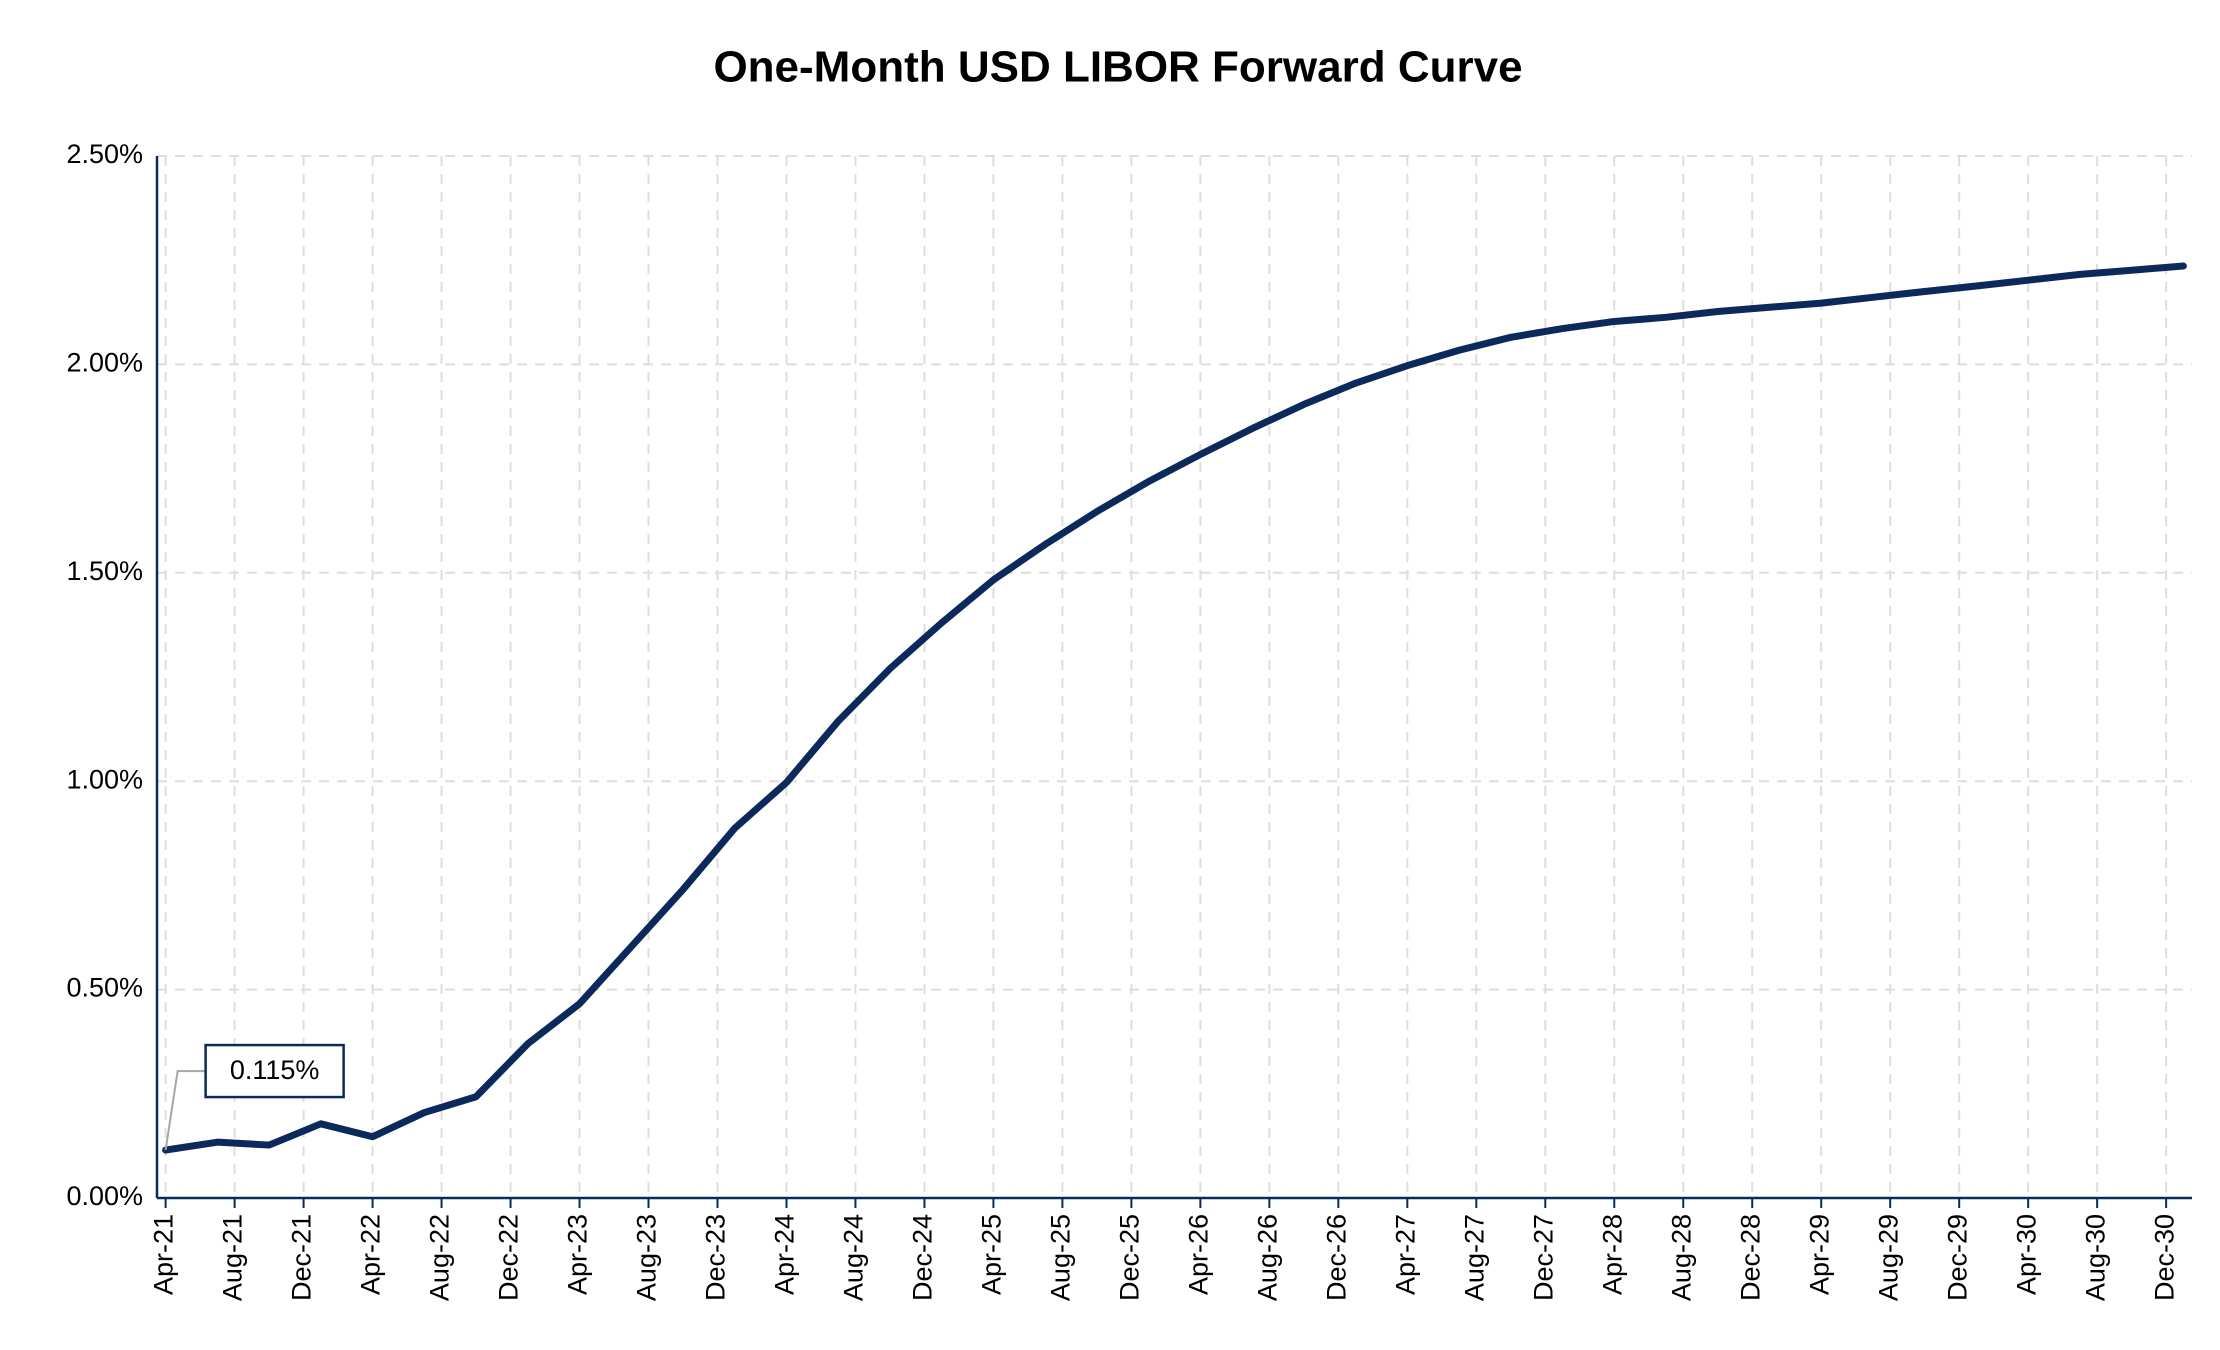  Describe the element at coordinates (716, 1257) in the screenshot. I see `x-tick-label: Dec-23` at that location.